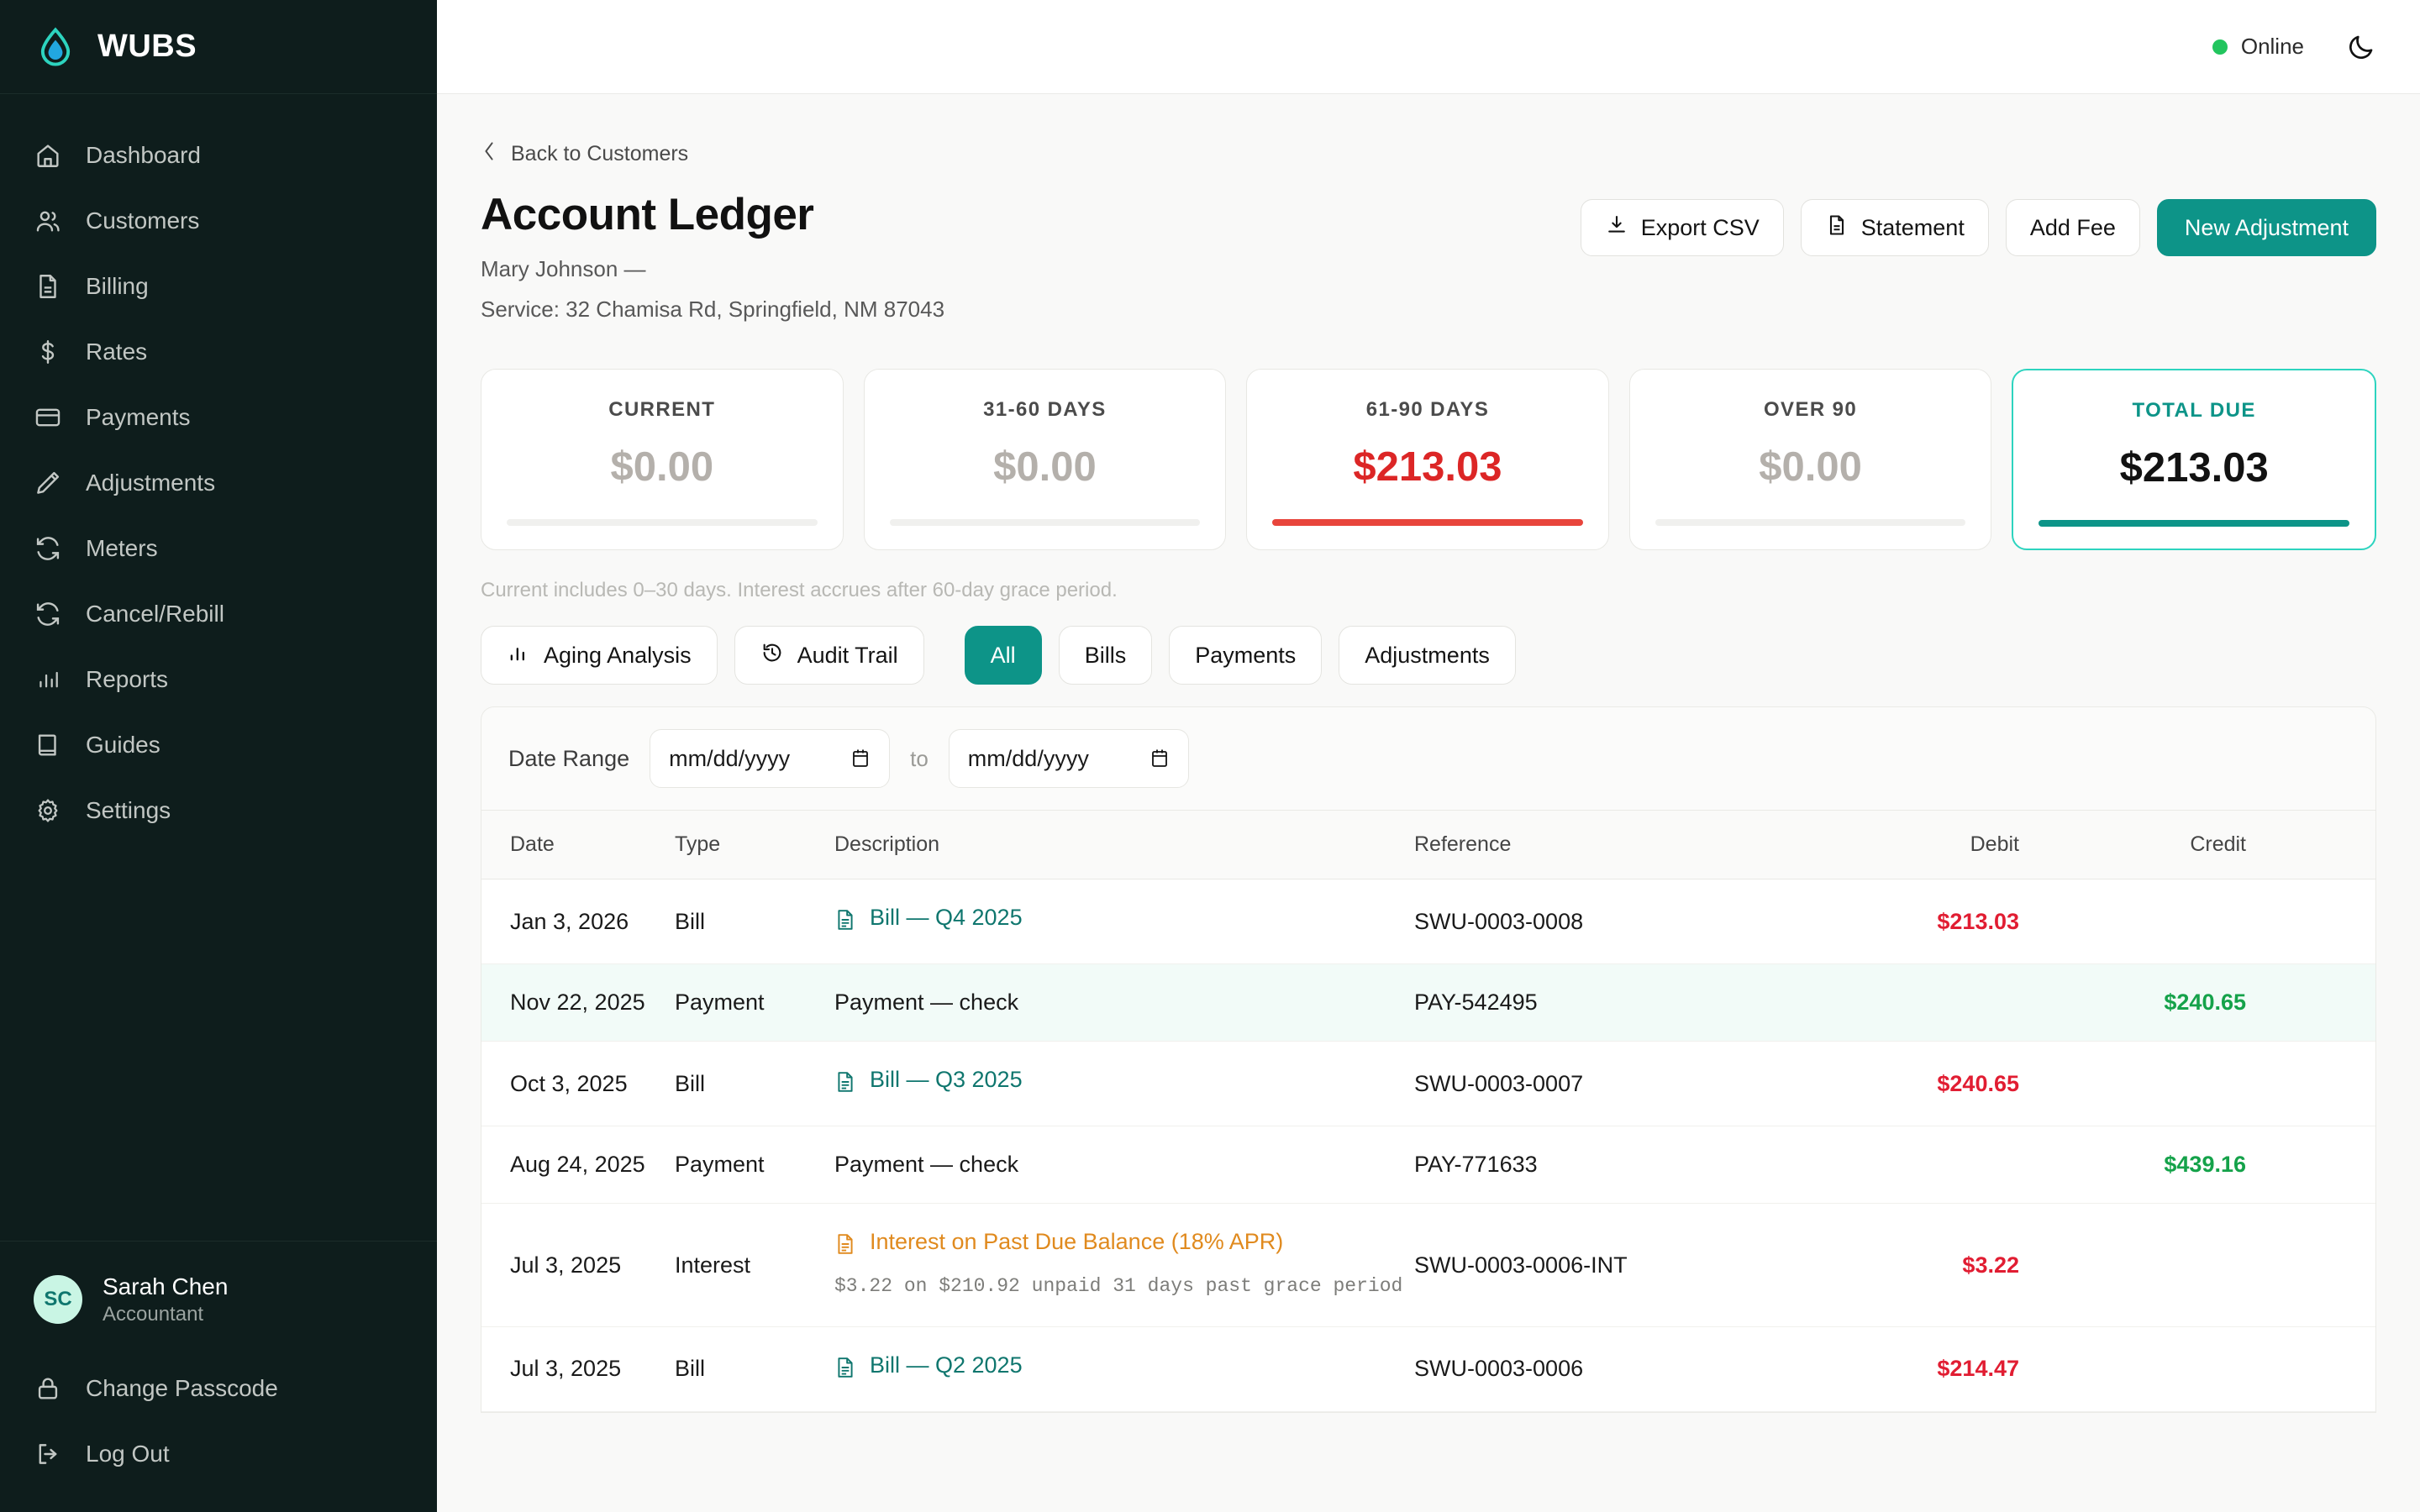  I want to click on tab-all-label: All, so click(1003, 655).